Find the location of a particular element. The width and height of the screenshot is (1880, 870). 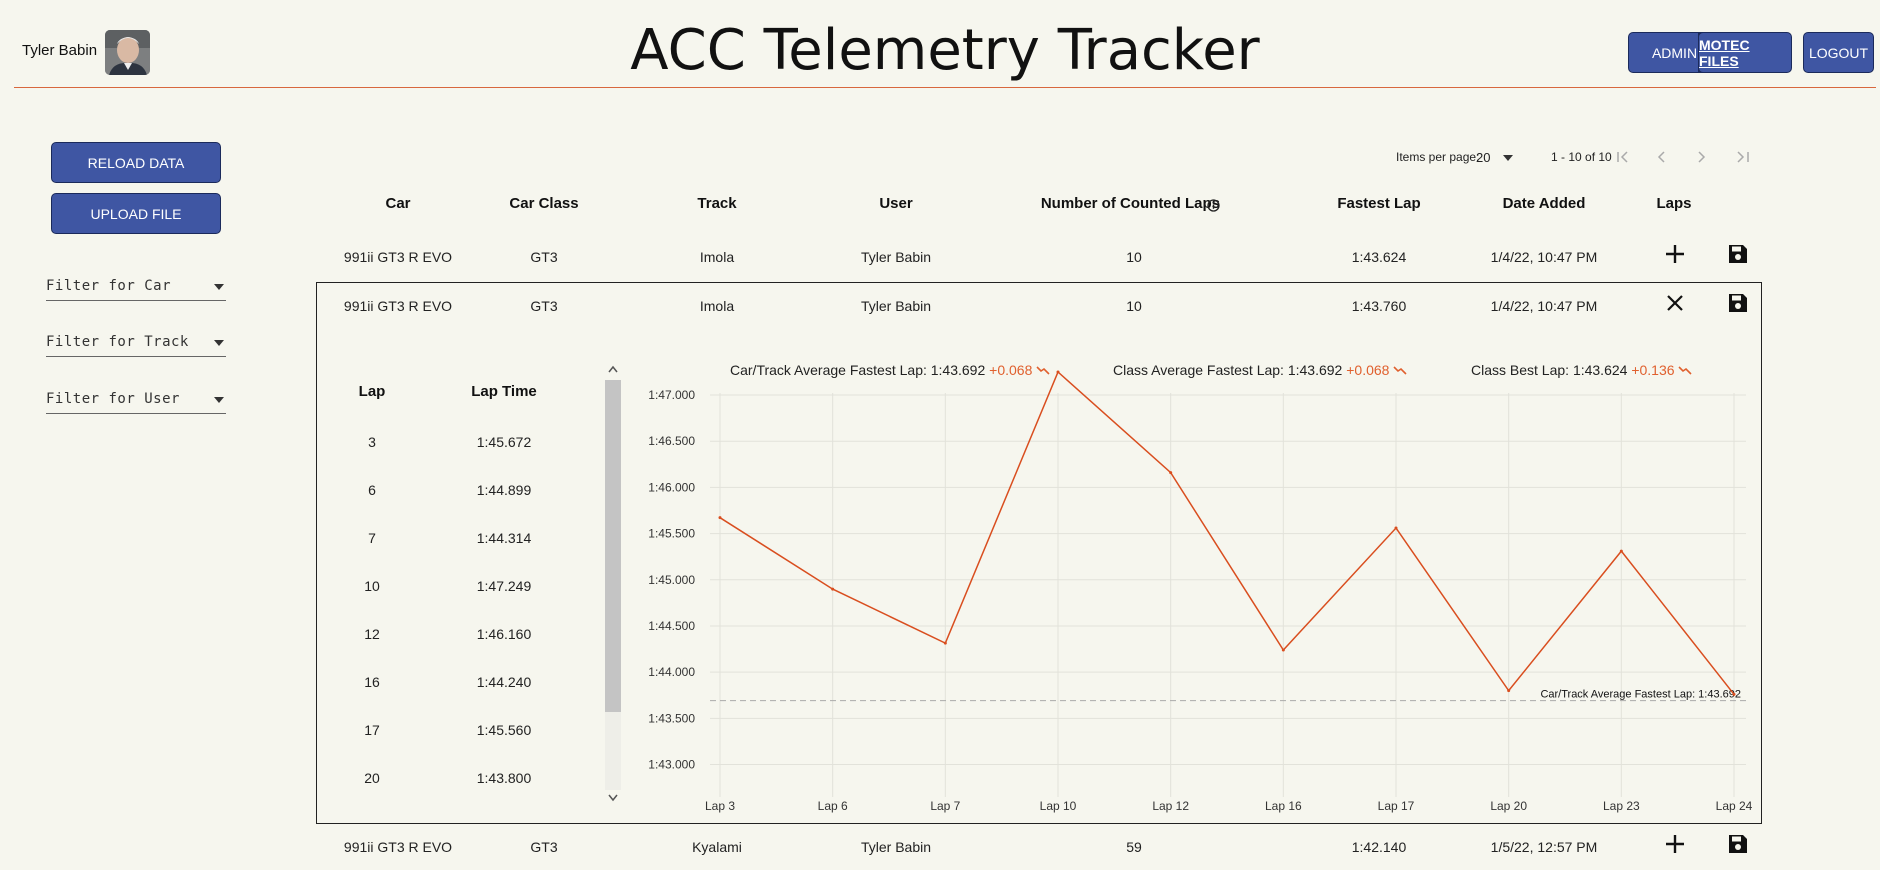

y-tick-label: 1:47.000 is located at coordinates (671, 395).